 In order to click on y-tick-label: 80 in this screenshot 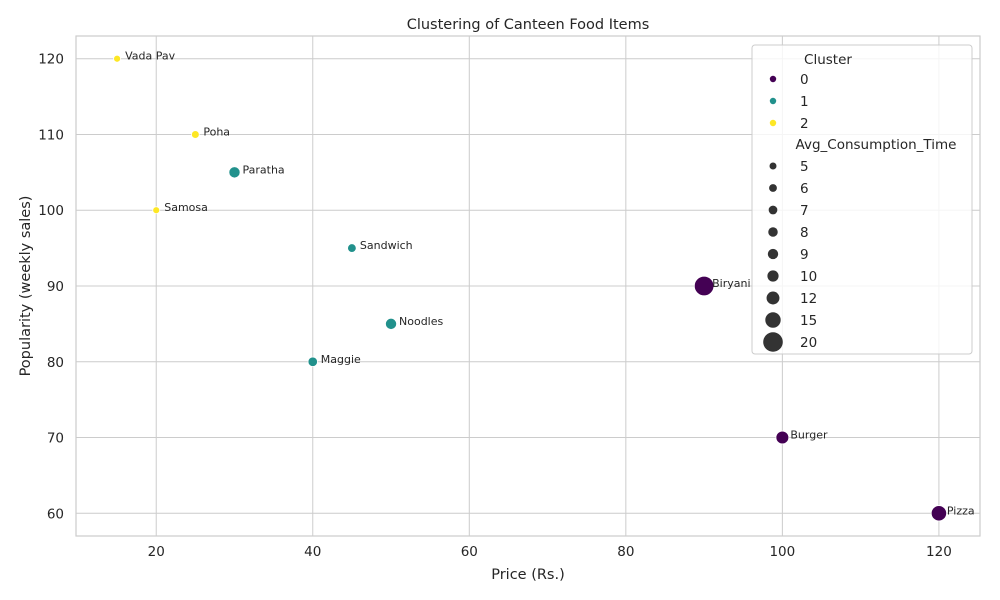, I will do `click(55, 363)`.